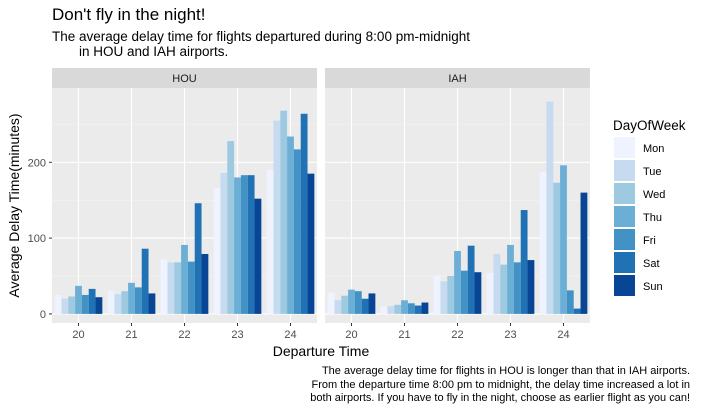  What do you see at coordinates (37, 239) in the screenshot?
I see `y-tick-label: 100` at bounding box center [37, 239].